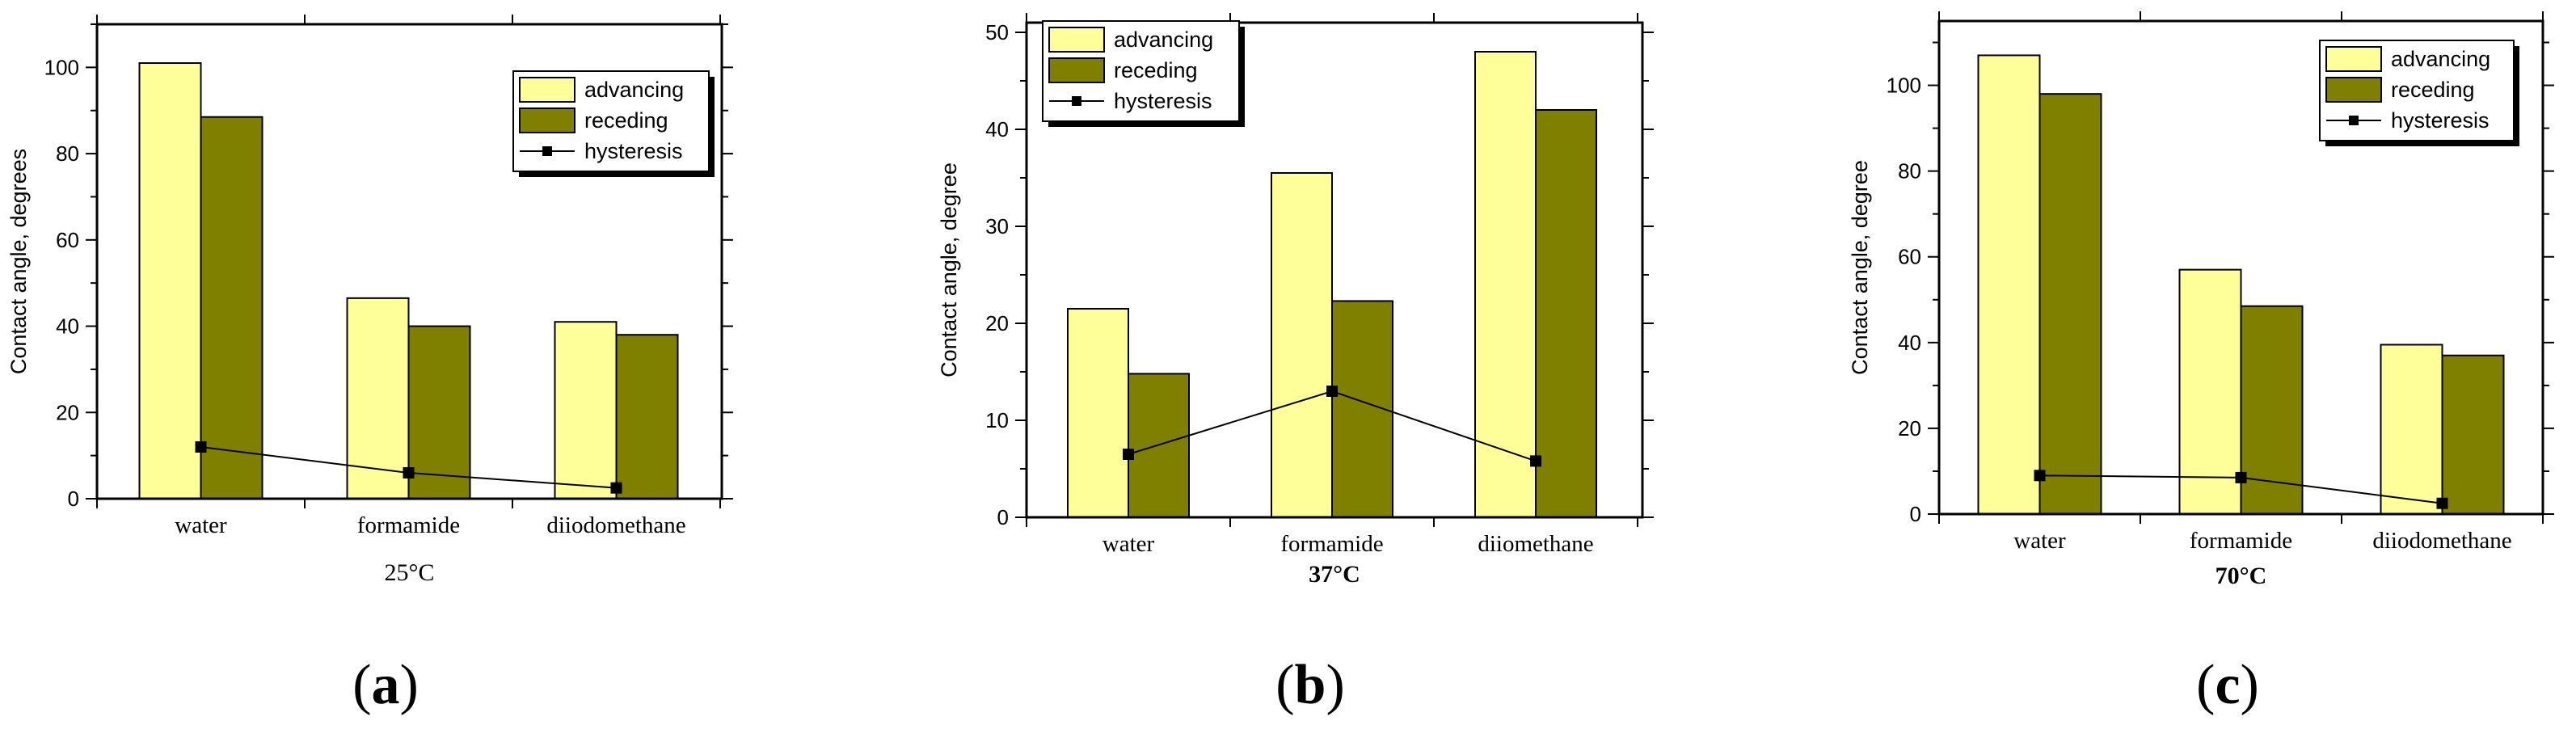 This screenshot has width=2576, height=742. Describe the element at coordinates (997, 420) in the screenshot. I see `y-tick-label: 10` at that location.